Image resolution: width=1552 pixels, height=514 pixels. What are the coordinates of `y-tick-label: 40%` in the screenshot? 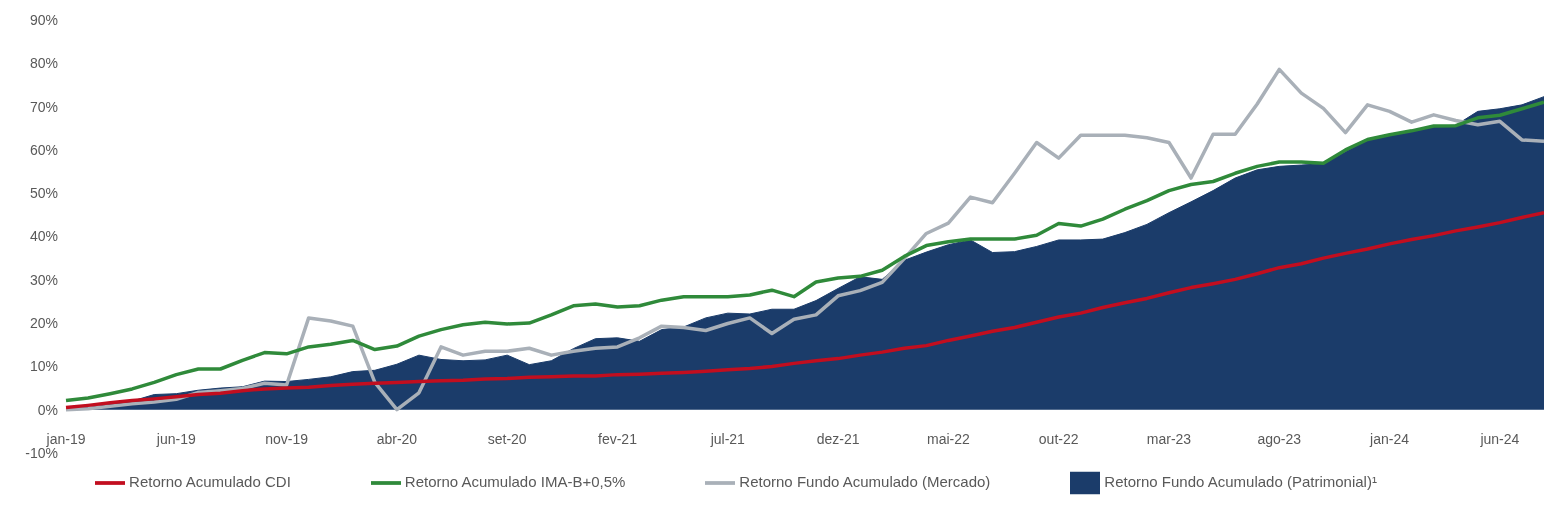 It's located at (43, 236).